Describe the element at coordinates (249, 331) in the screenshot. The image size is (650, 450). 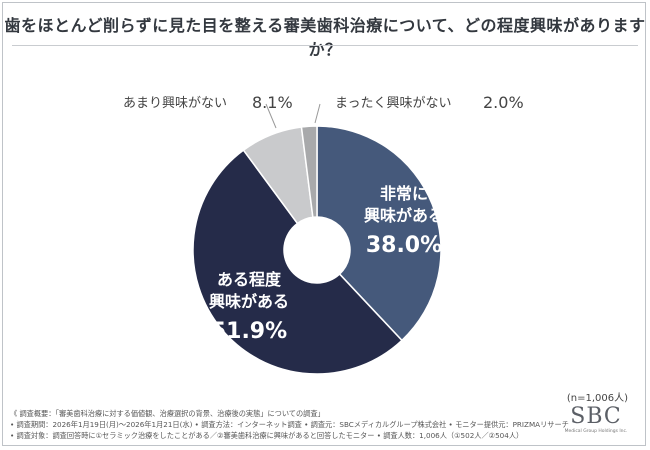
I see `slice-value-s1: 51.9%` at that location.